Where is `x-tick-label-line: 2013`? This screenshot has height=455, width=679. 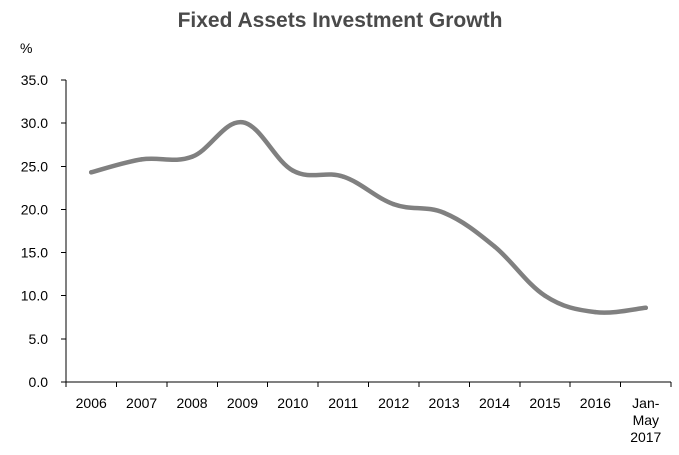 x-tick-label-line: 2013 is located at coordinates (444, 403).